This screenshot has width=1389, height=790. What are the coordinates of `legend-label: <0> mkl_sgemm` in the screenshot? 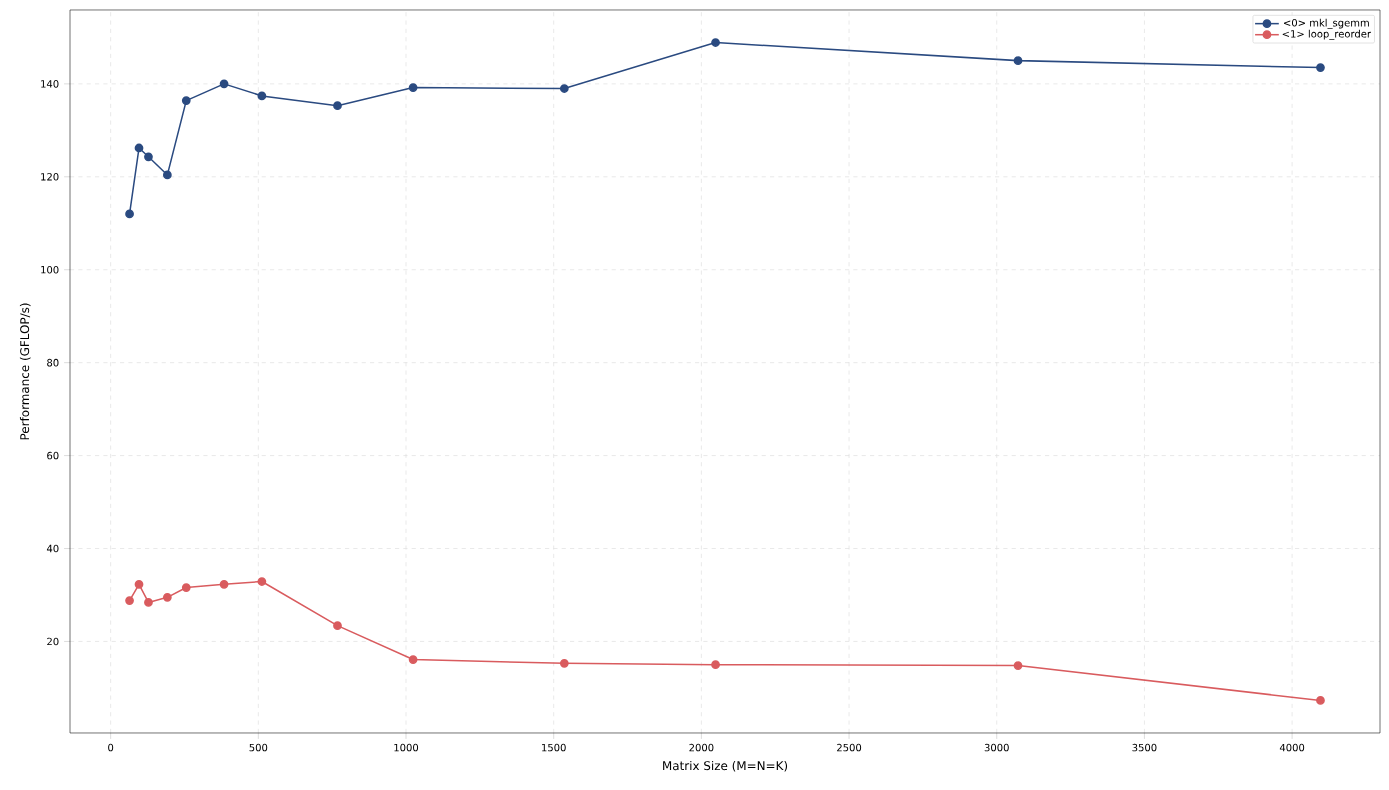 It's located at (1326, 23).